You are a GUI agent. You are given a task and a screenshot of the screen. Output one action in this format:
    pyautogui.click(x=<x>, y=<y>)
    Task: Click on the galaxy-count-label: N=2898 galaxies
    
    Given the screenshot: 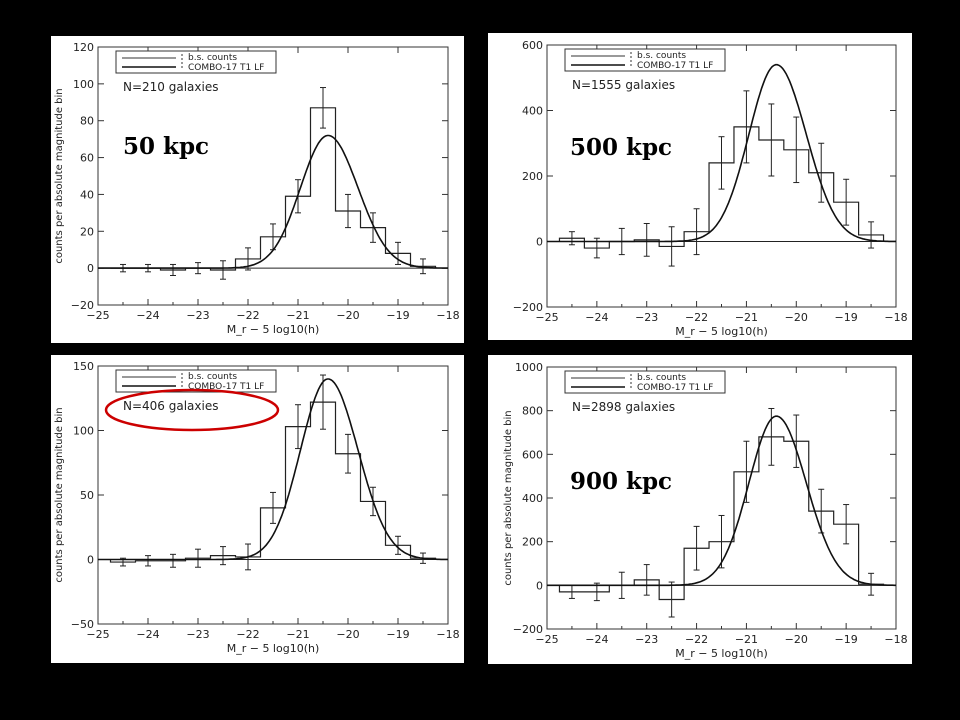 What is the action you would take?
    pyautogui.click(x=623, y=407)
    